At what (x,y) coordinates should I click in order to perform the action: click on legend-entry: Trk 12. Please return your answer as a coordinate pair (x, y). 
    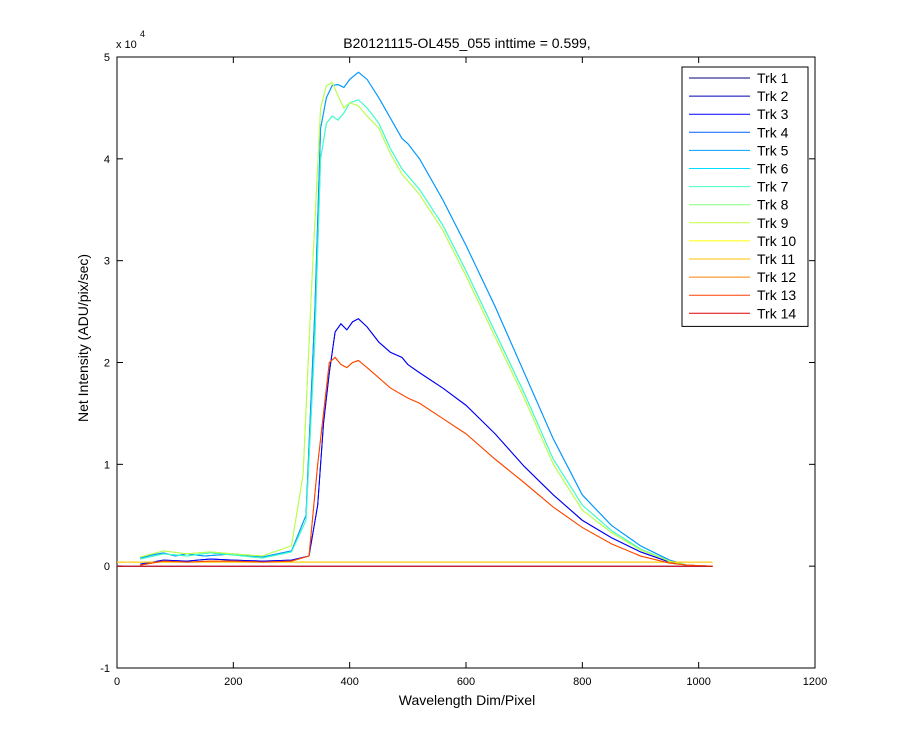
    Looking at the image, I should click on (776, 277).